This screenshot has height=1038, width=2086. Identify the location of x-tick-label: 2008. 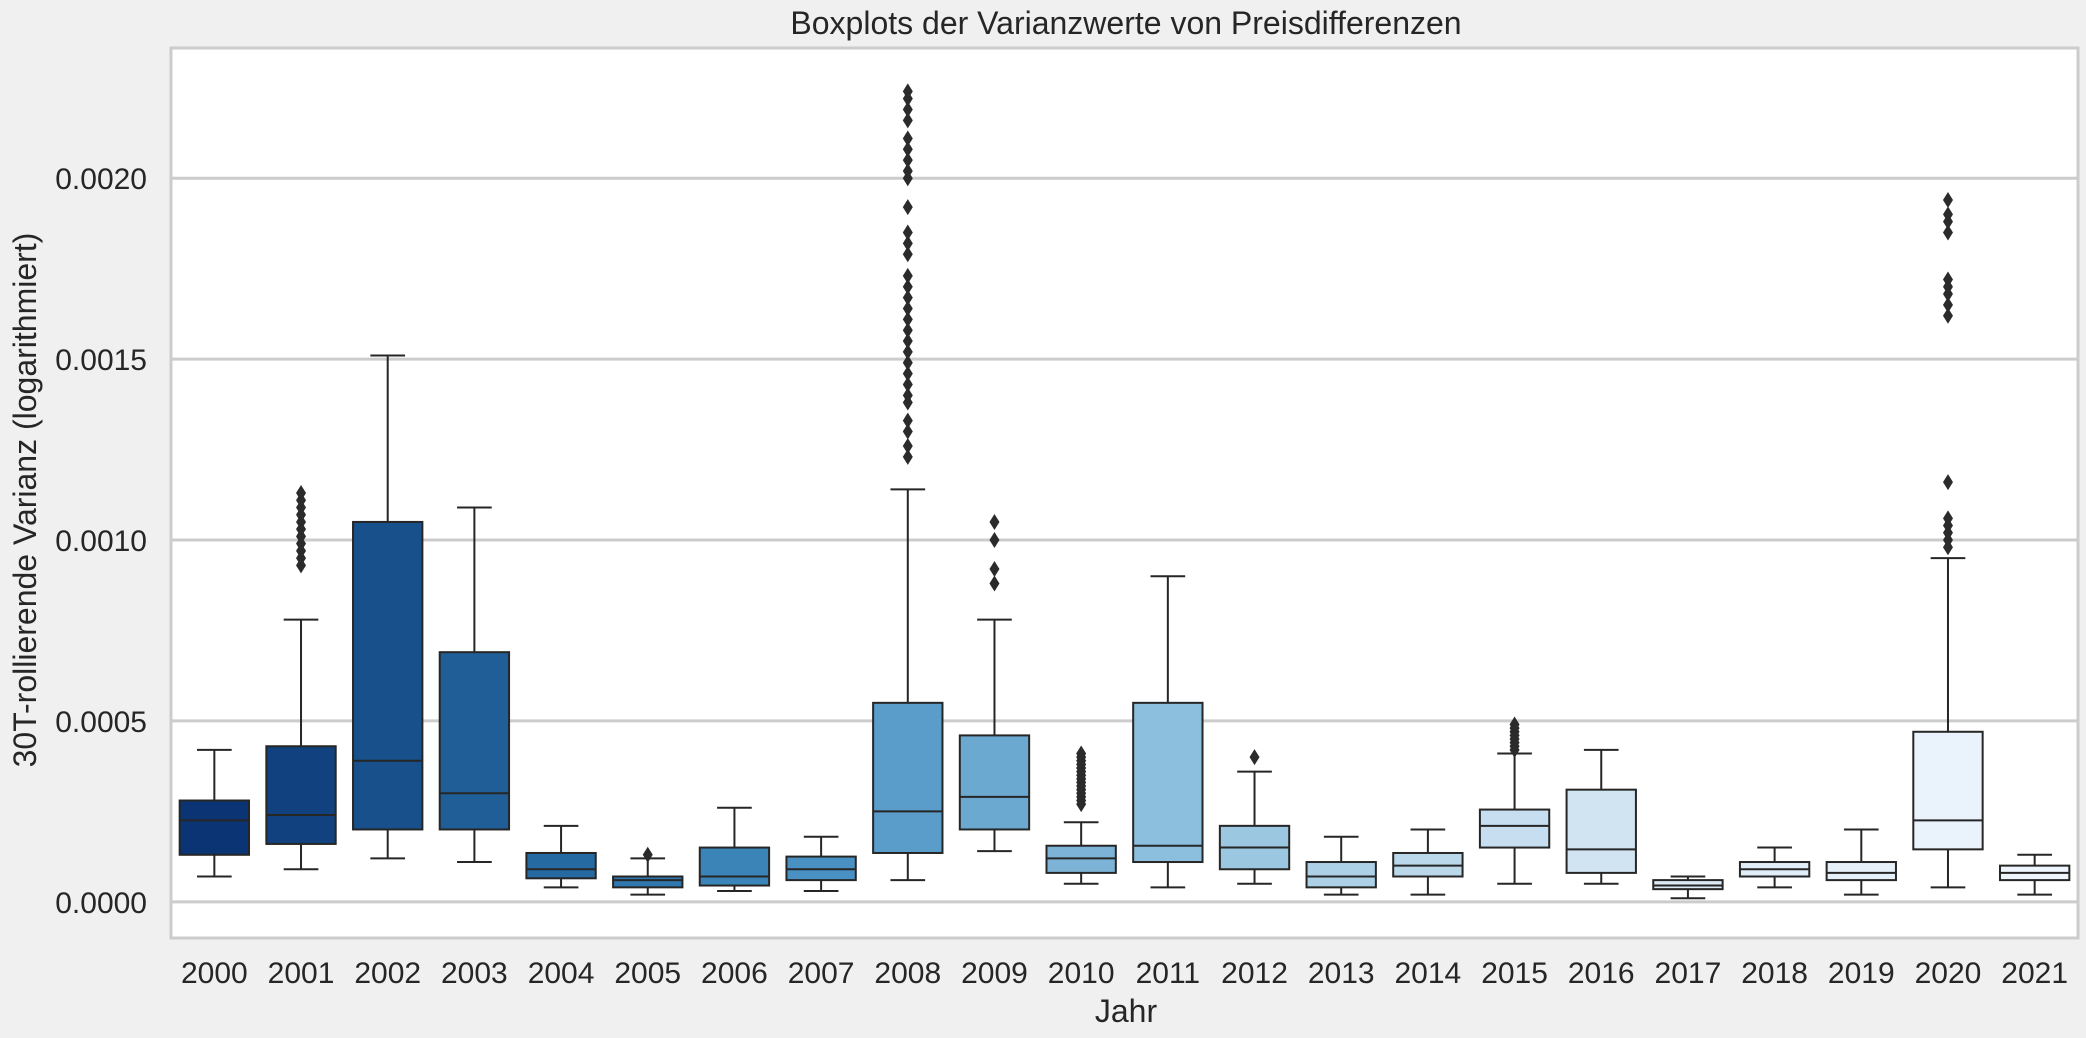
(907, 973).